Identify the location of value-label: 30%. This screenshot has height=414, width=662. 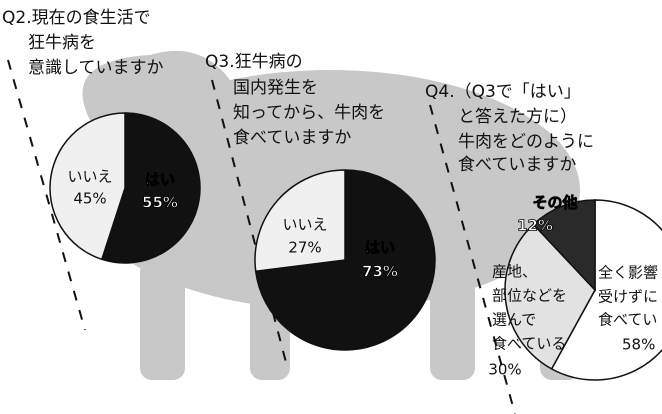
(504, 370).